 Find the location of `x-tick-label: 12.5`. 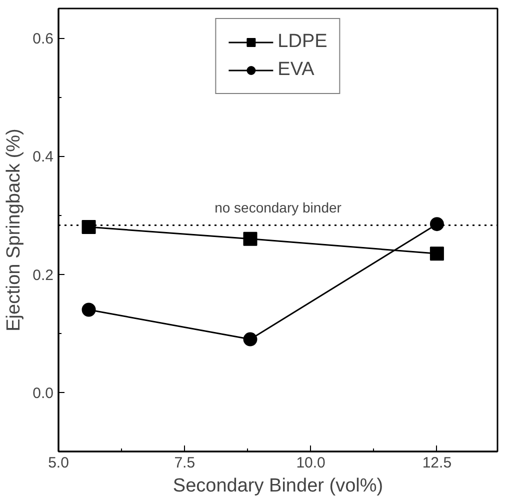

x-tick-label: 12.5 is located at coordinates (437, 463).